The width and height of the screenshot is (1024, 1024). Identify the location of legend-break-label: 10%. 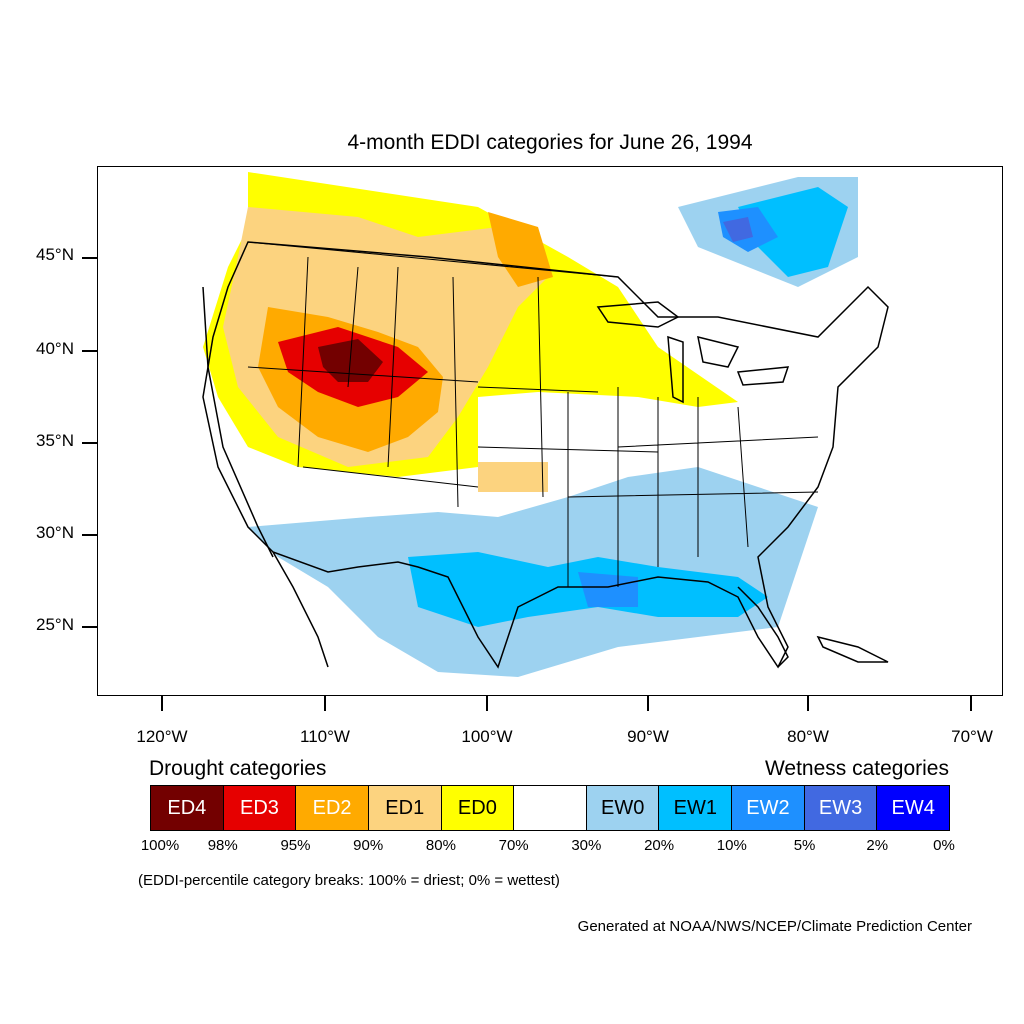
(731, 845).